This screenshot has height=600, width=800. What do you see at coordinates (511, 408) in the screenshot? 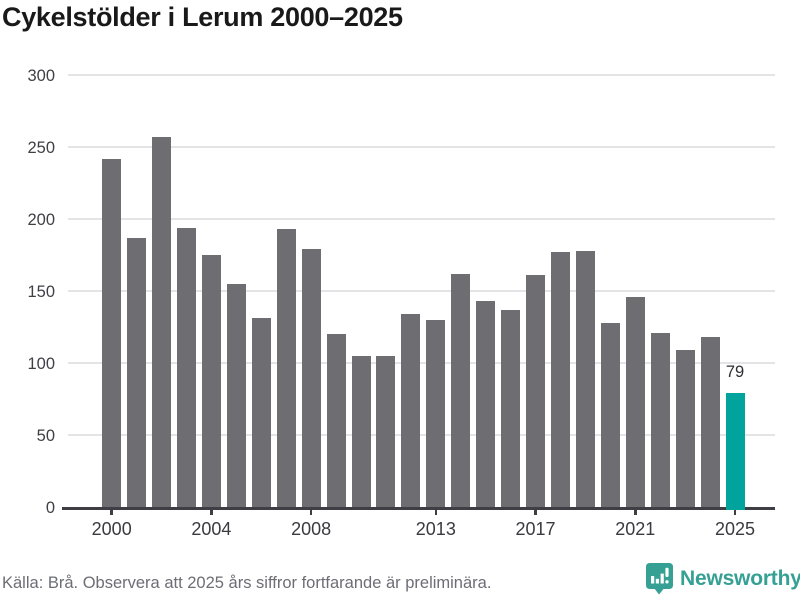
I see `bar-2016` at bounding box center [511, 408].